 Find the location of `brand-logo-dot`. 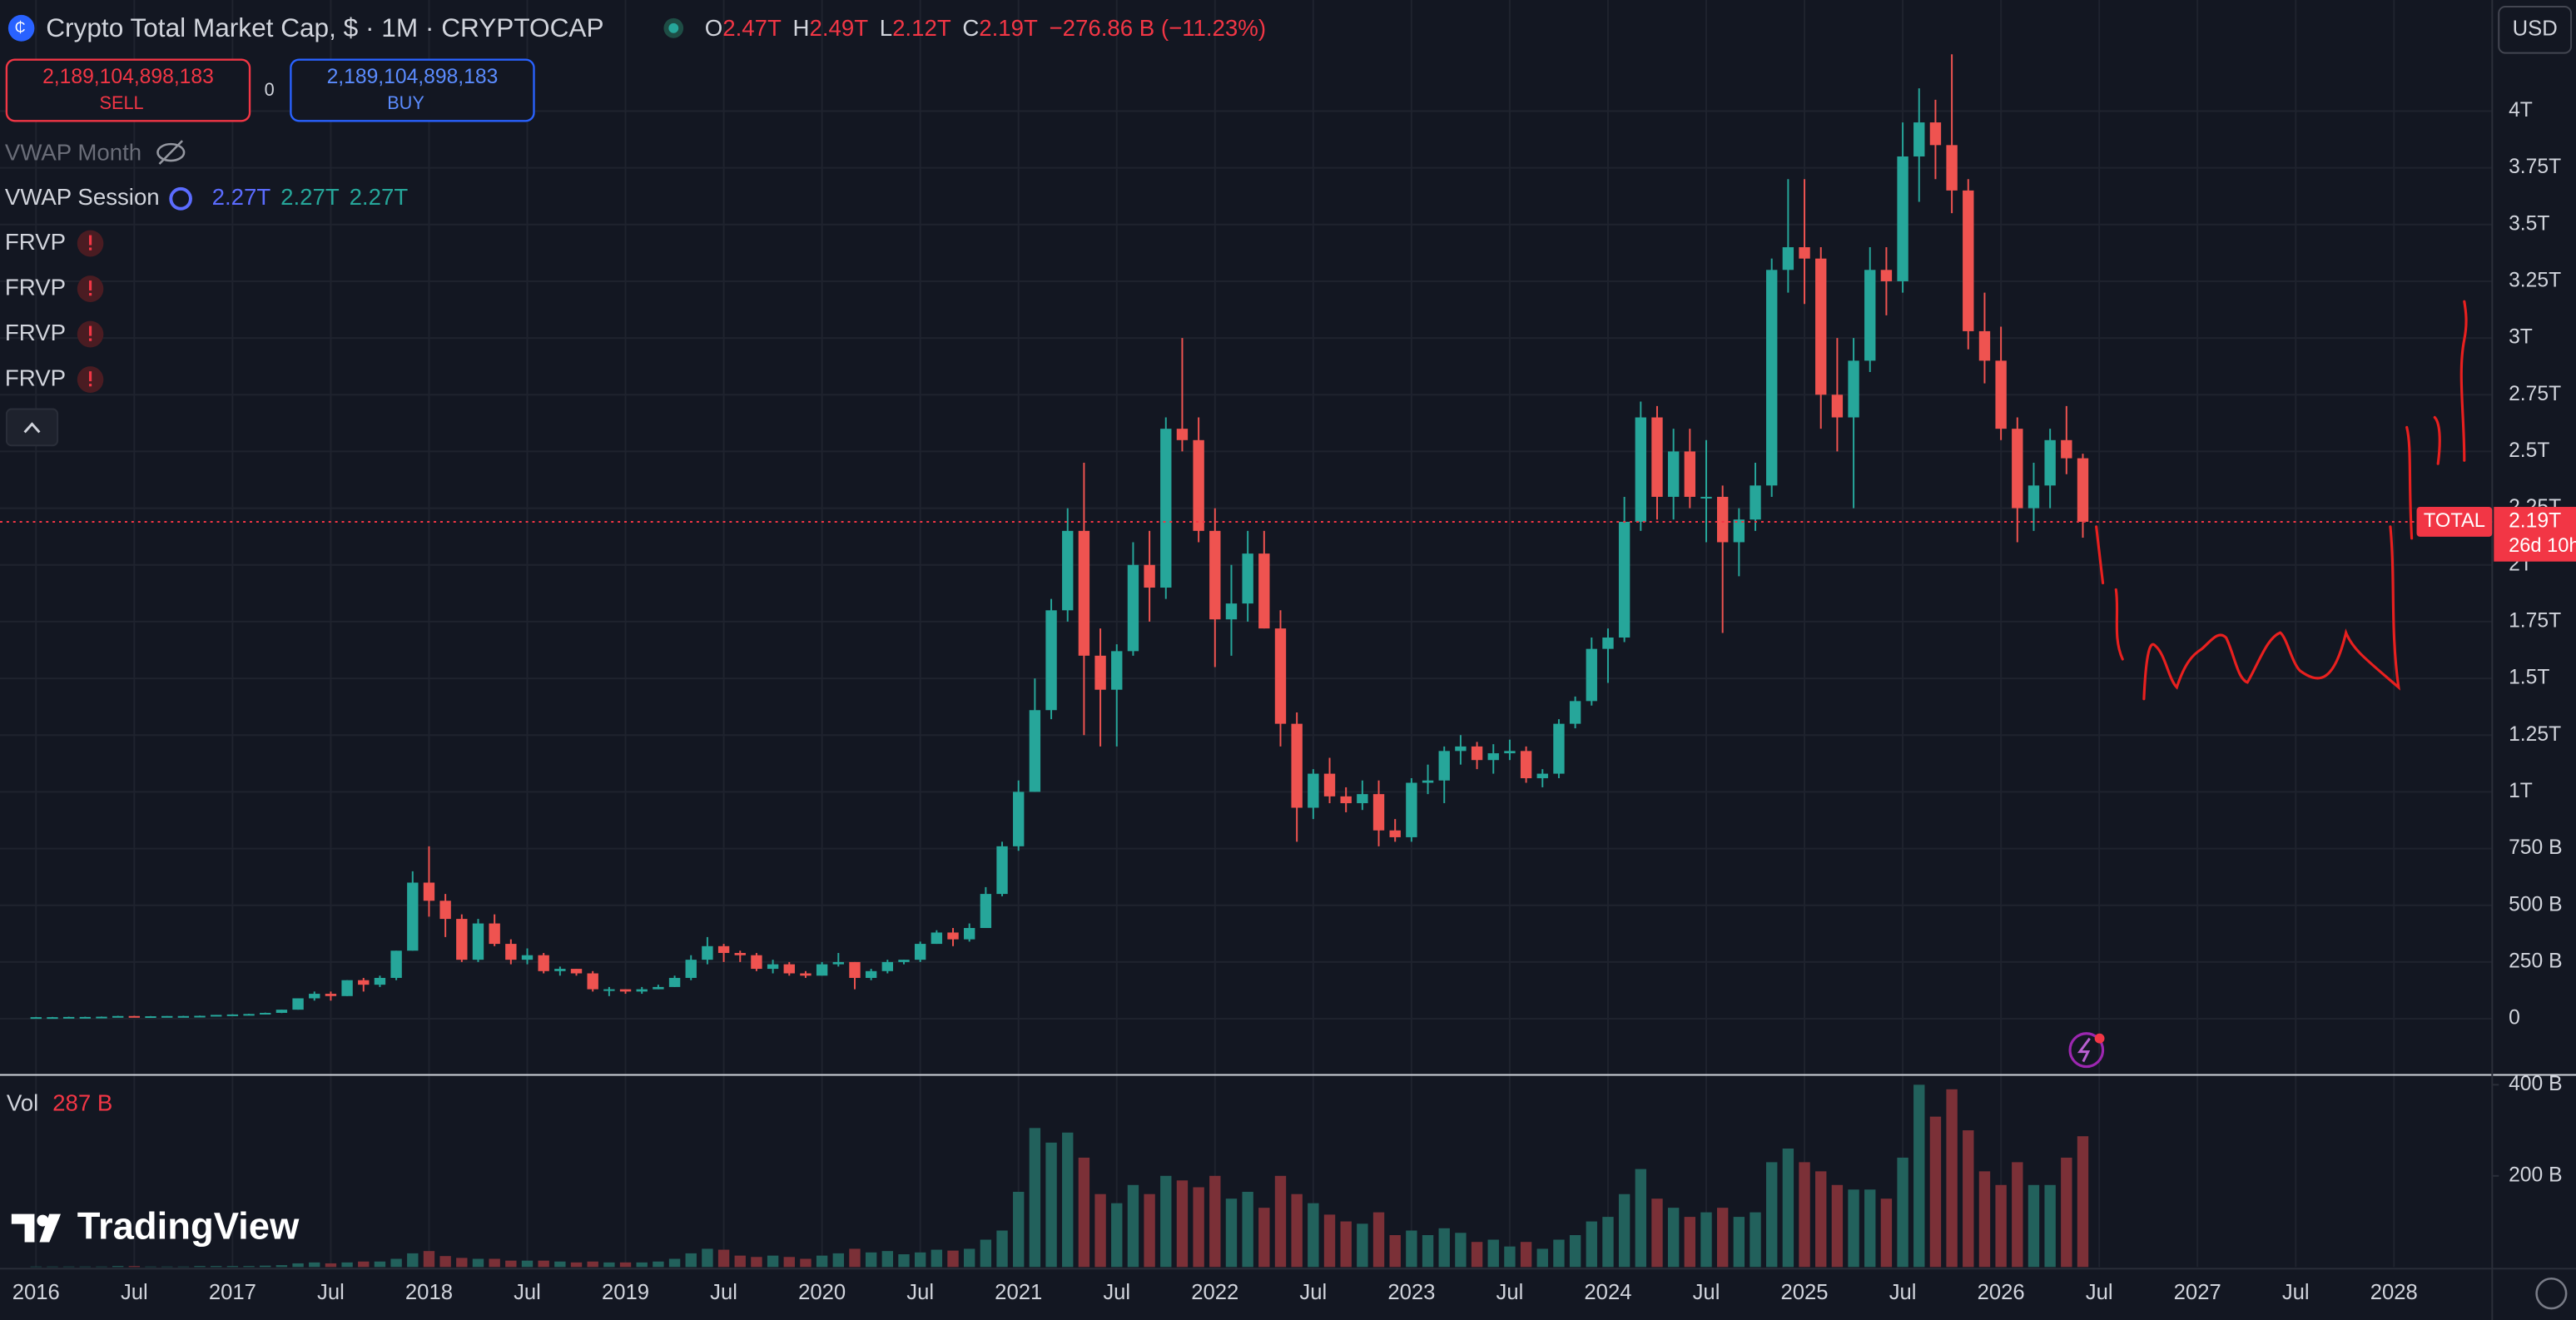

brand-logo-dot is located at coordinates (43, 1220).